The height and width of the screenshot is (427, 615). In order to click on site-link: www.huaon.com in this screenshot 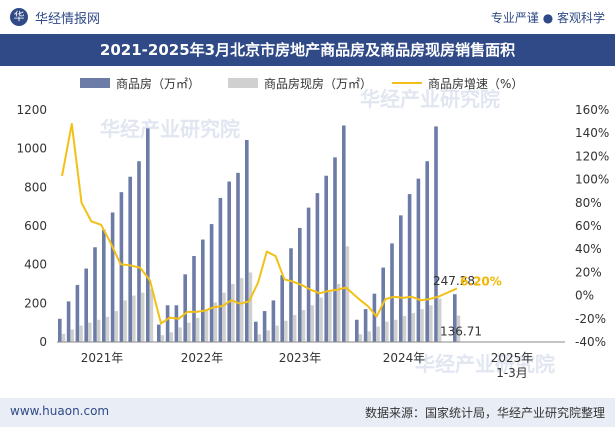, I will do `click(60, 411)`.